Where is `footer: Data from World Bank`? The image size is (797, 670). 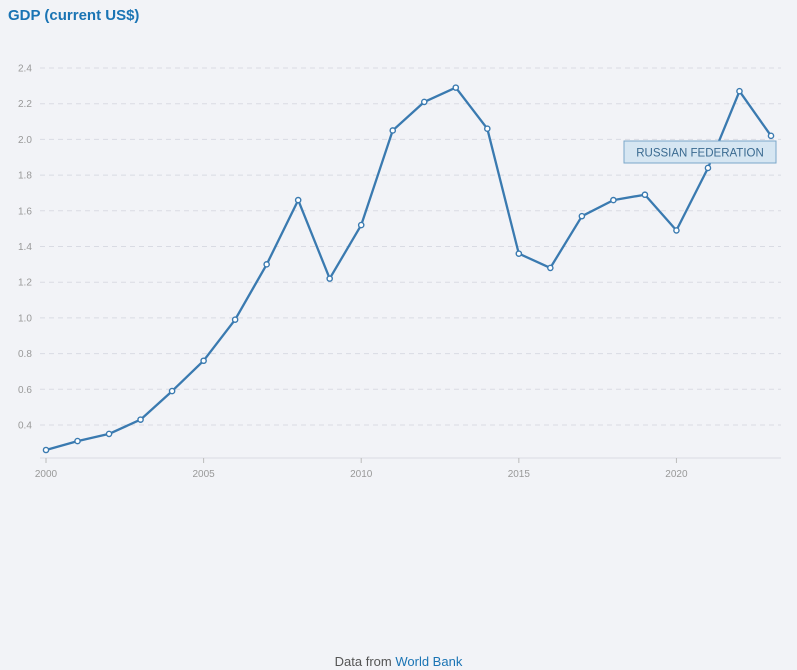 footer: Data from World Bank is located at coordinates (398, 661).